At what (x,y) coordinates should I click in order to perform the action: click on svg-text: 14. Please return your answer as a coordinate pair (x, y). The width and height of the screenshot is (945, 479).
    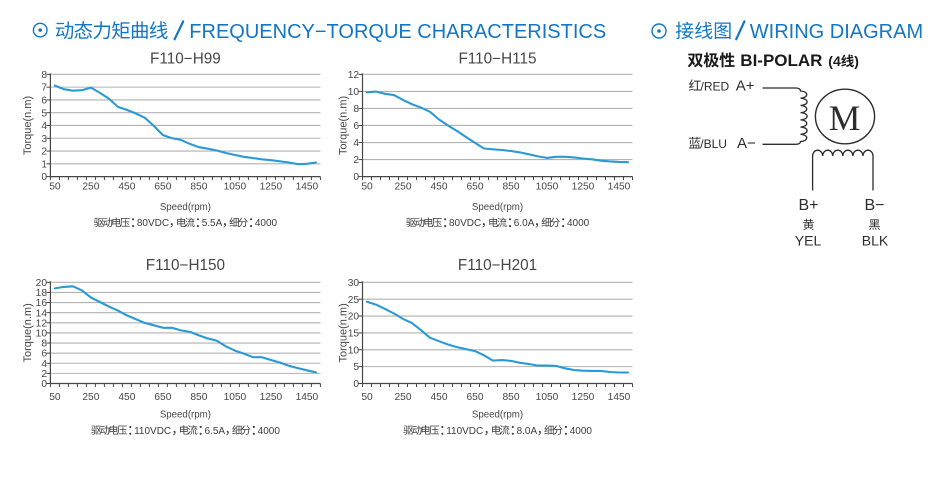
    Looking at the image, I should click on (42, 313).